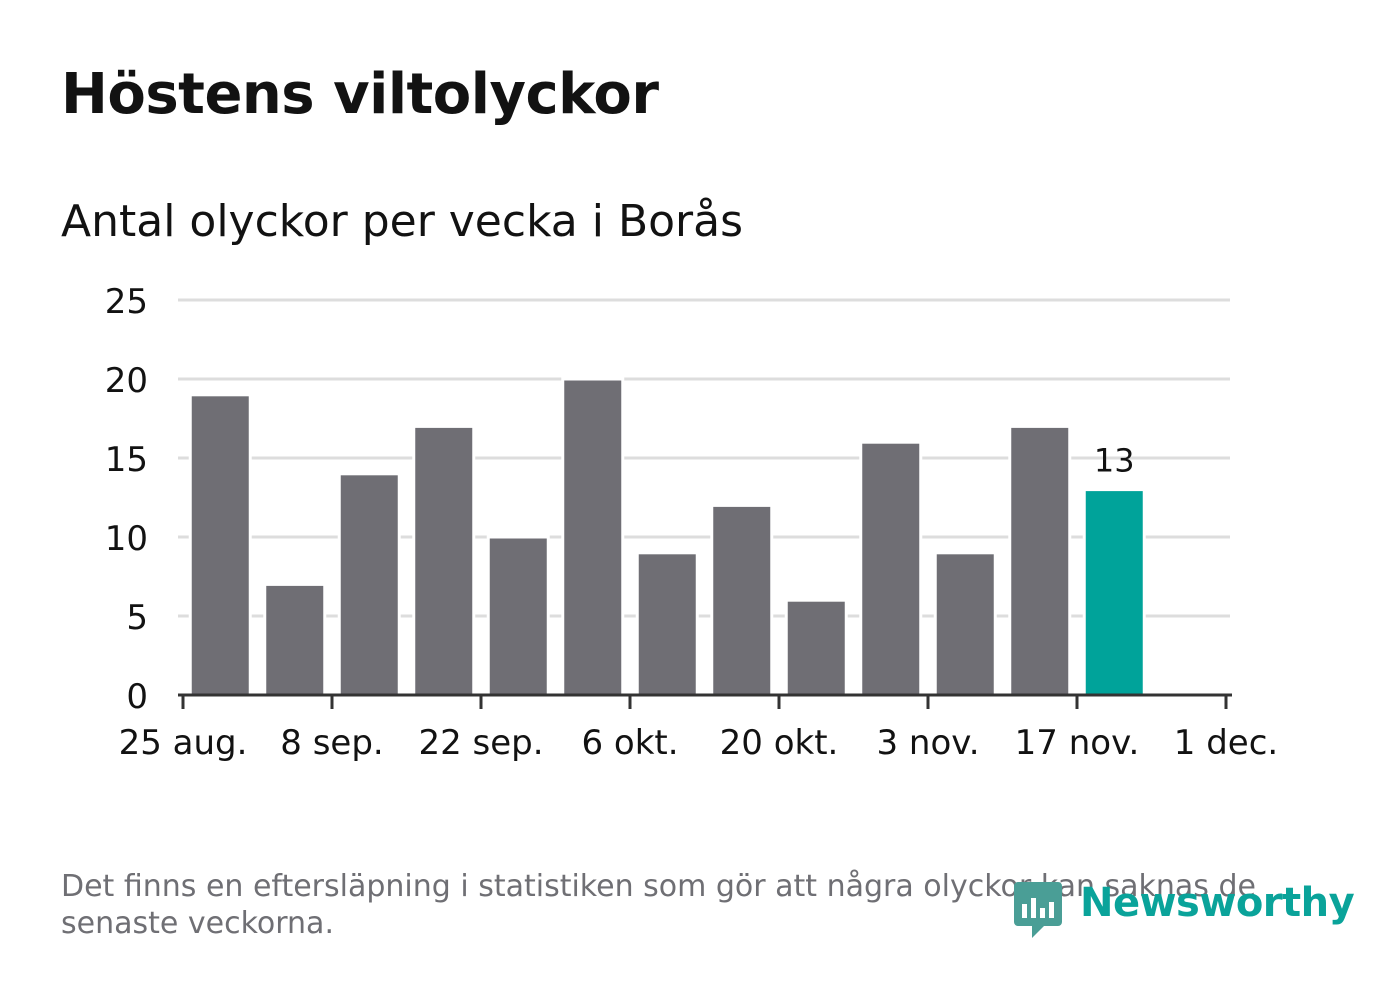  I want to click on y-tick-label: 15, so click(126, 460).